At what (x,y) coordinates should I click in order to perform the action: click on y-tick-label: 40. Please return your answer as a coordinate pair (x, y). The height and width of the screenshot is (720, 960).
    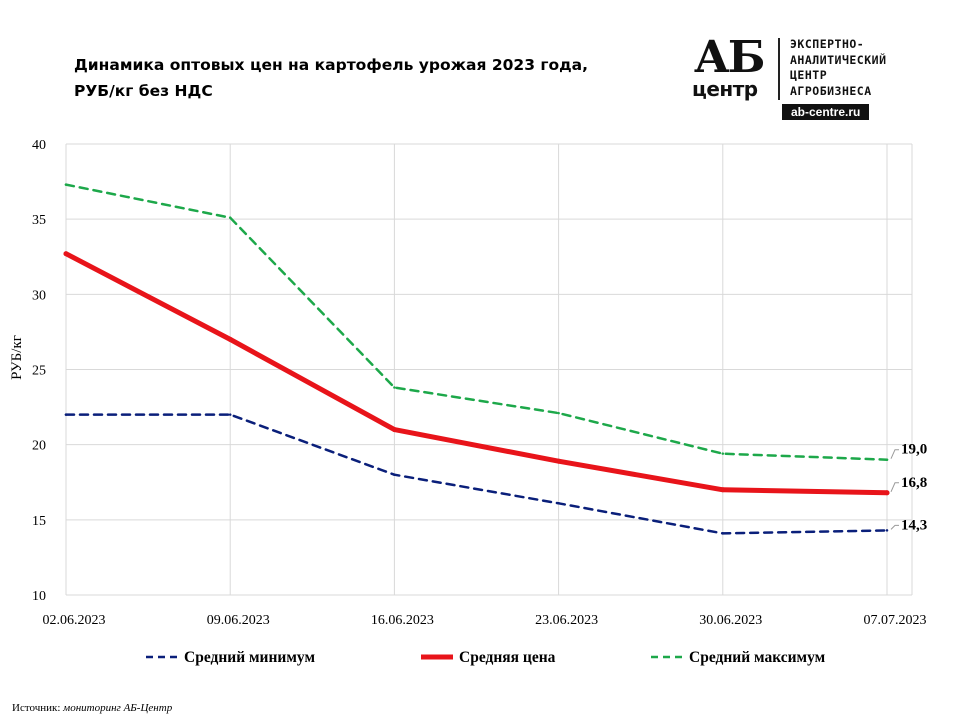
    Looking at the image, I should click on (39, 145).